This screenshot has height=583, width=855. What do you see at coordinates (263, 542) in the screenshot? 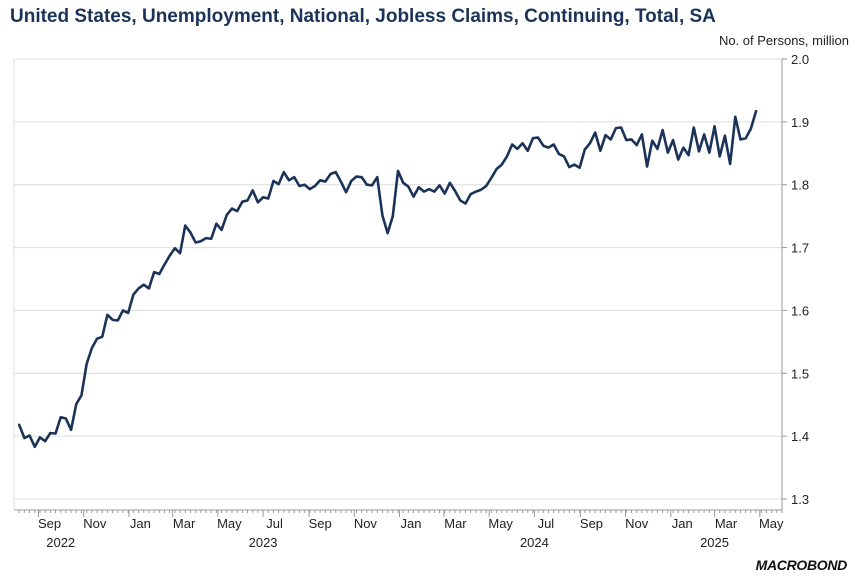
I see `x-year-label: 2023` at bounding box center [263, 542].